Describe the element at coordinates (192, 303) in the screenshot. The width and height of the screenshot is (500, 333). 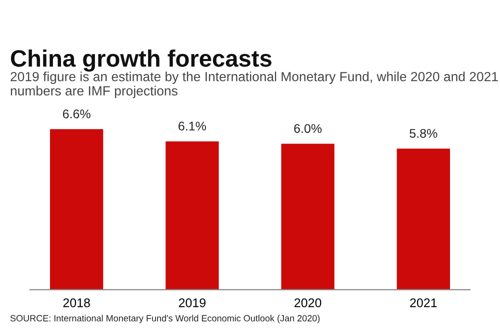
I see `x-tick-label: 2019` at that location.